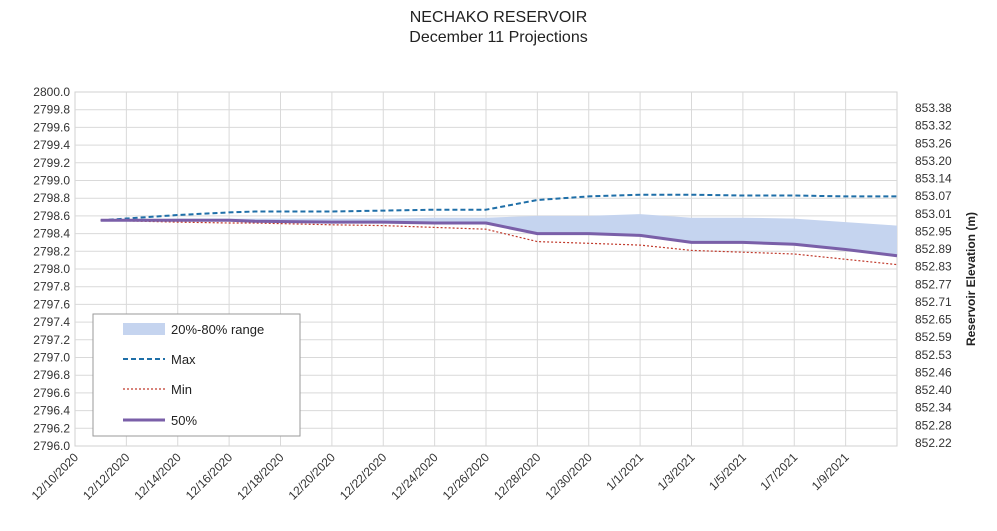  Describe the element at coordinates (184, 420) in the screenshot. I see `legend-label: 50%` at that location.